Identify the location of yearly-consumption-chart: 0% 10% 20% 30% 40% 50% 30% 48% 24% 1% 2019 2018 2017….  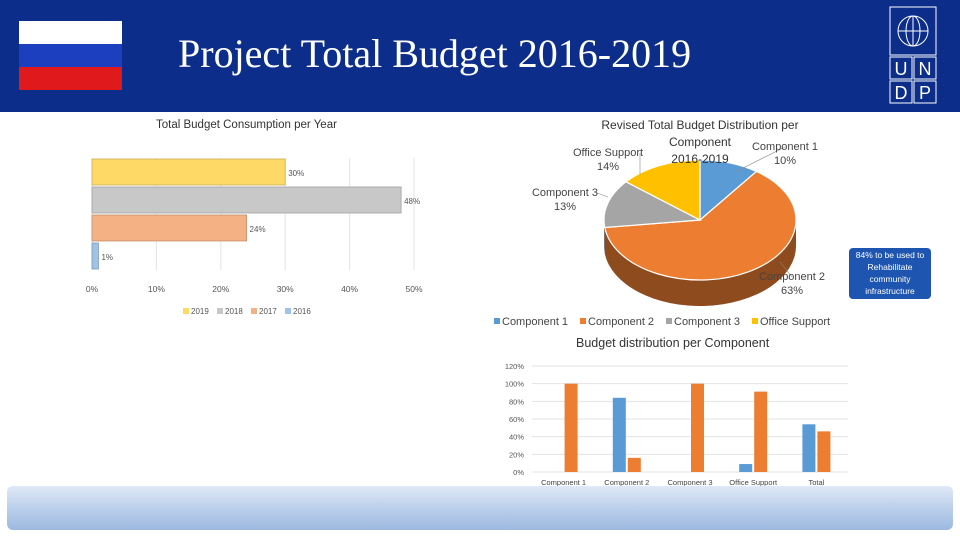
(254, 237).